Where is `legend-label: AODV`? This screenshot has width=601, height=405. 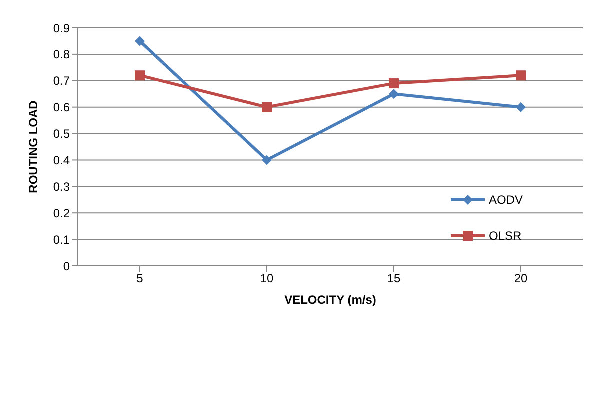 legend-label: AODV is located at coordinates (505, 200).